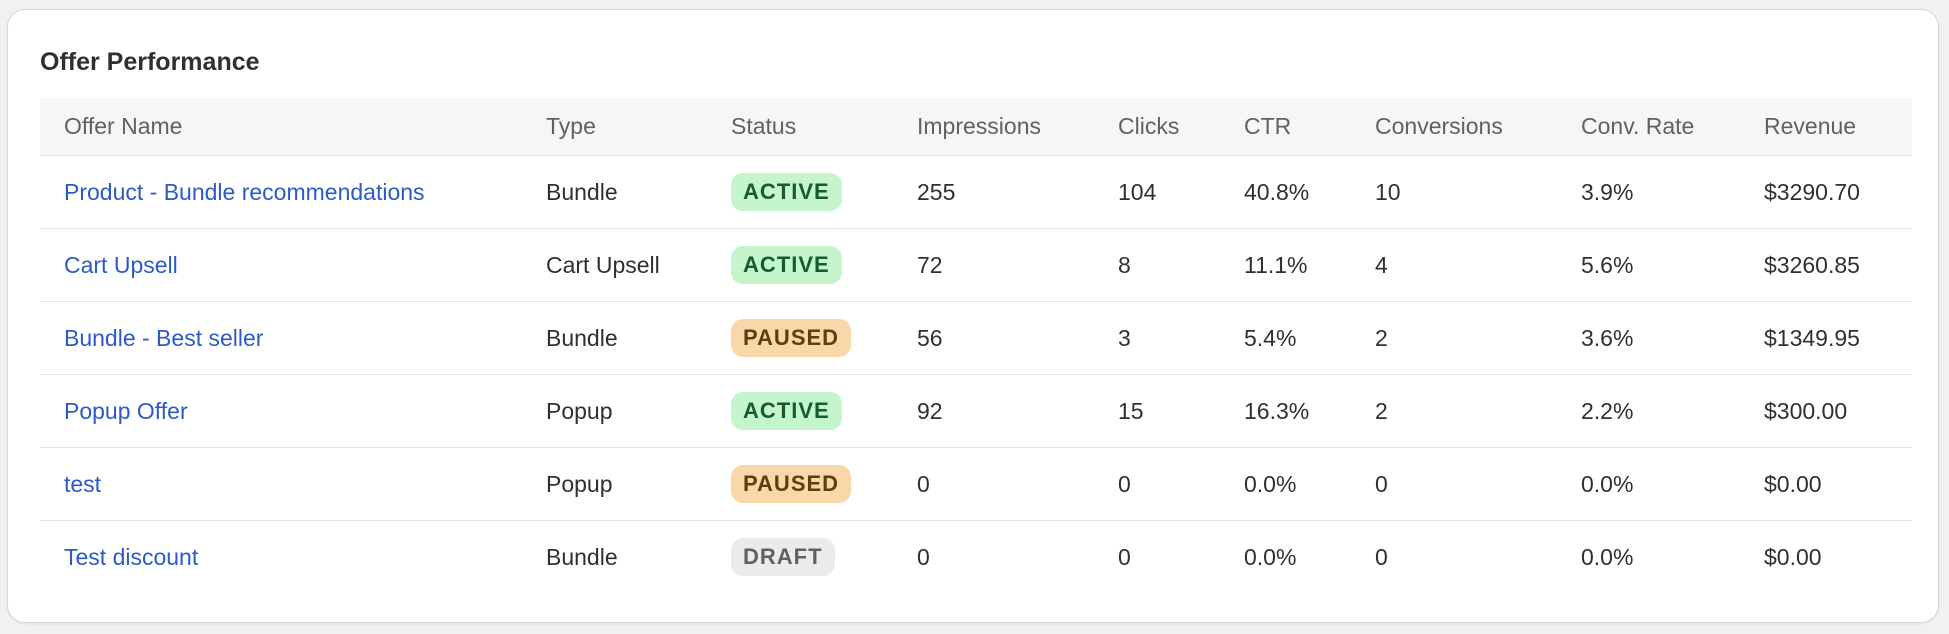 The width and height of the screenshot is (1949, 634). What do you see at coordinates (824, 127) in the screenshot?
I see `header-status: Status` at bounding box center [824, 127].